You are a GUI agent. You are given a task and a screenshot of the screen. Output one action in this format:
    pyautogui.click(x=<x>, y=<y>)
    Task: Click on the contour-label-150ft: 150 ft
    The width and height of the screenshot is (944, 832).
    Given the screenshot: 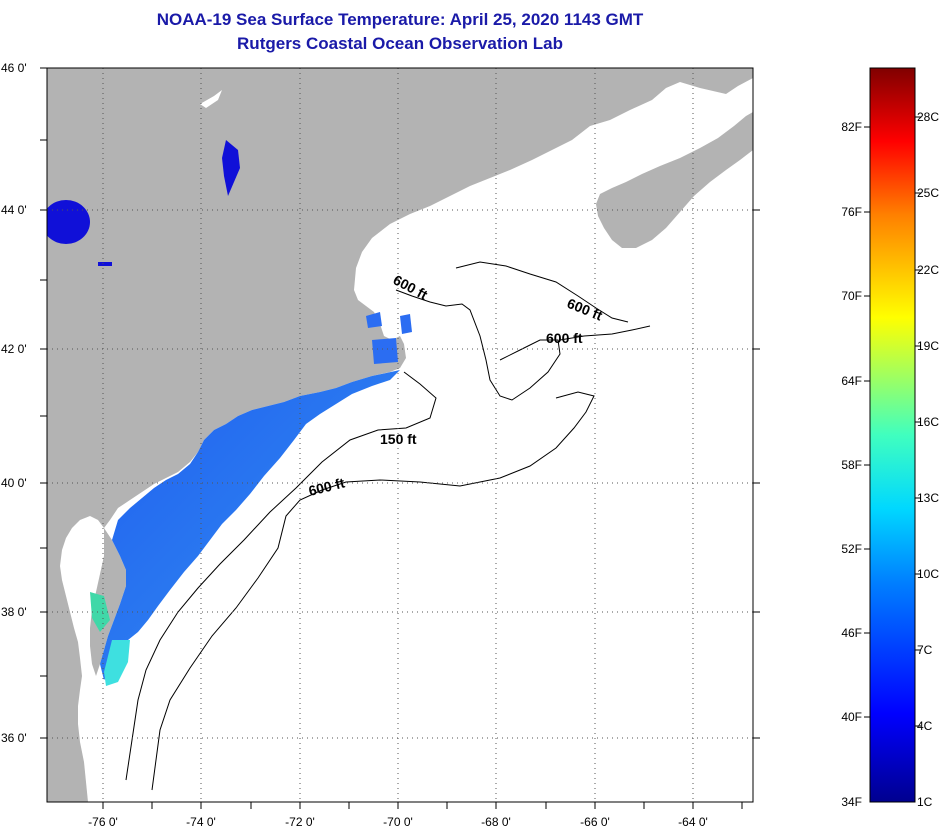 What is the action you would take?
    pyautogui.click(x=398, y=439)
    